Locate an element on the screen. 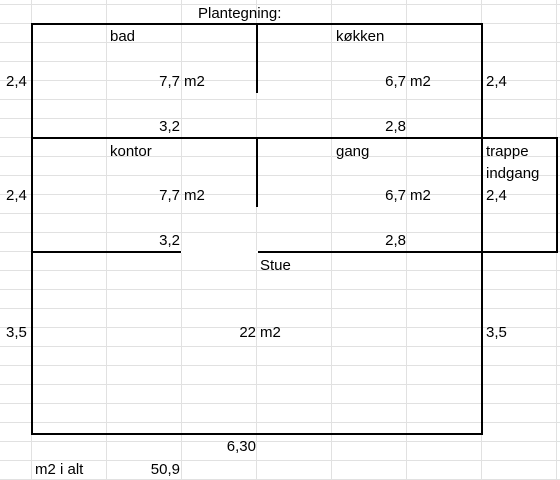 The width and height of the screenshot is (560, 480). wall-bottom is located at coordinates (257, 434).